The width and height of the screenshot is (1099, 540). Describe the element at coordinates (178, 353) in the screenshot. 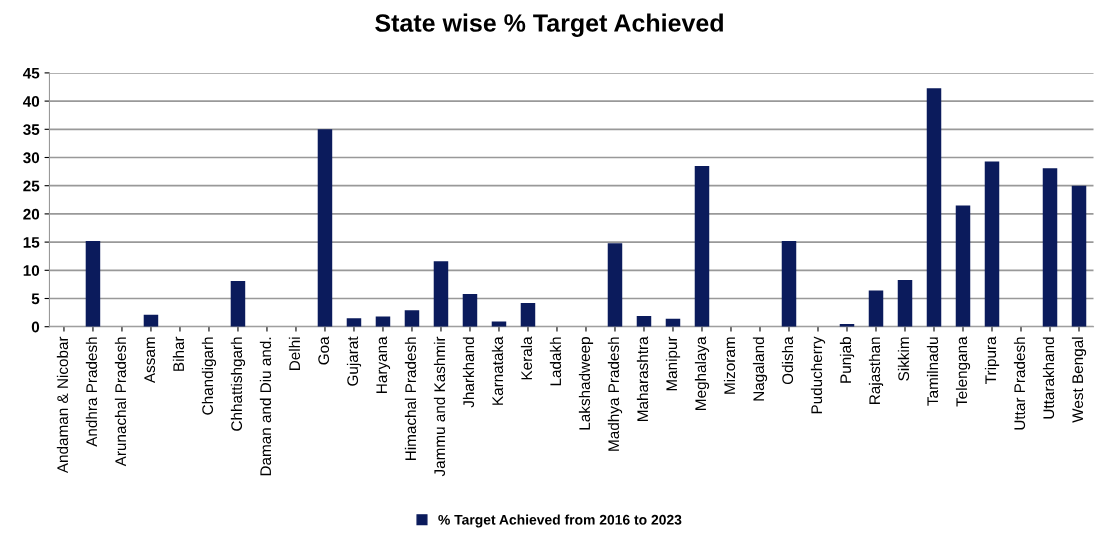

I see `x-tick-label: Bihar` at that location.